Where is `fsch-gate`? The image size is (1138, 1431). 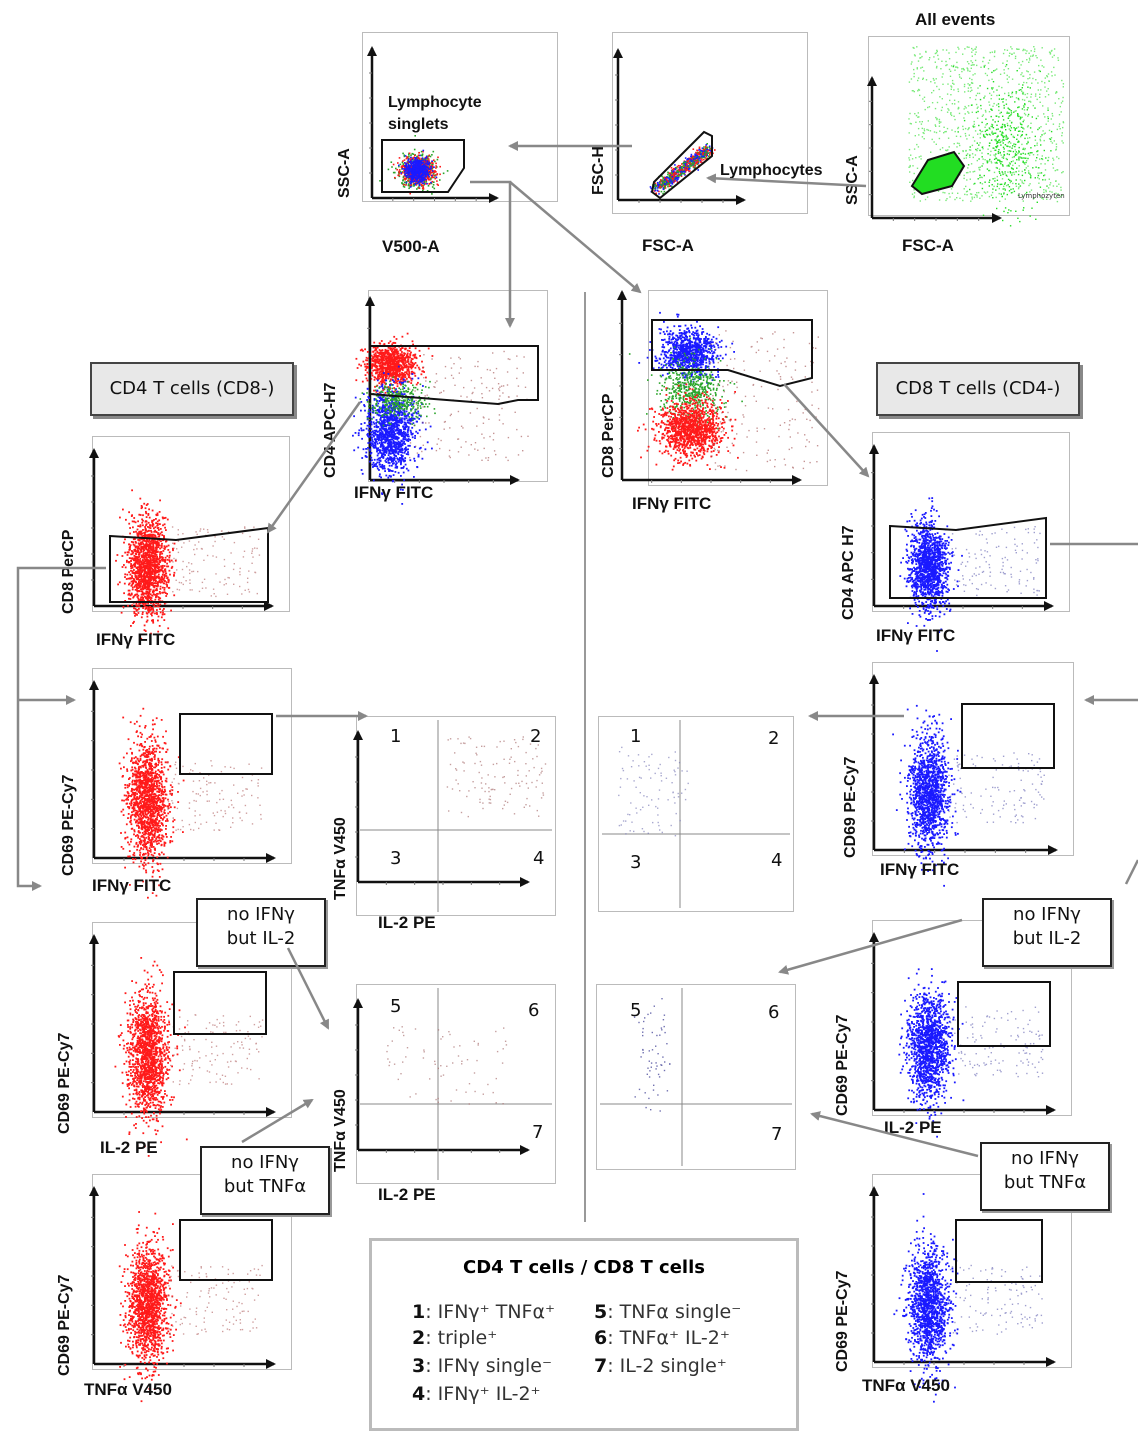
fsch-gate is located at coordinates (681, 165).